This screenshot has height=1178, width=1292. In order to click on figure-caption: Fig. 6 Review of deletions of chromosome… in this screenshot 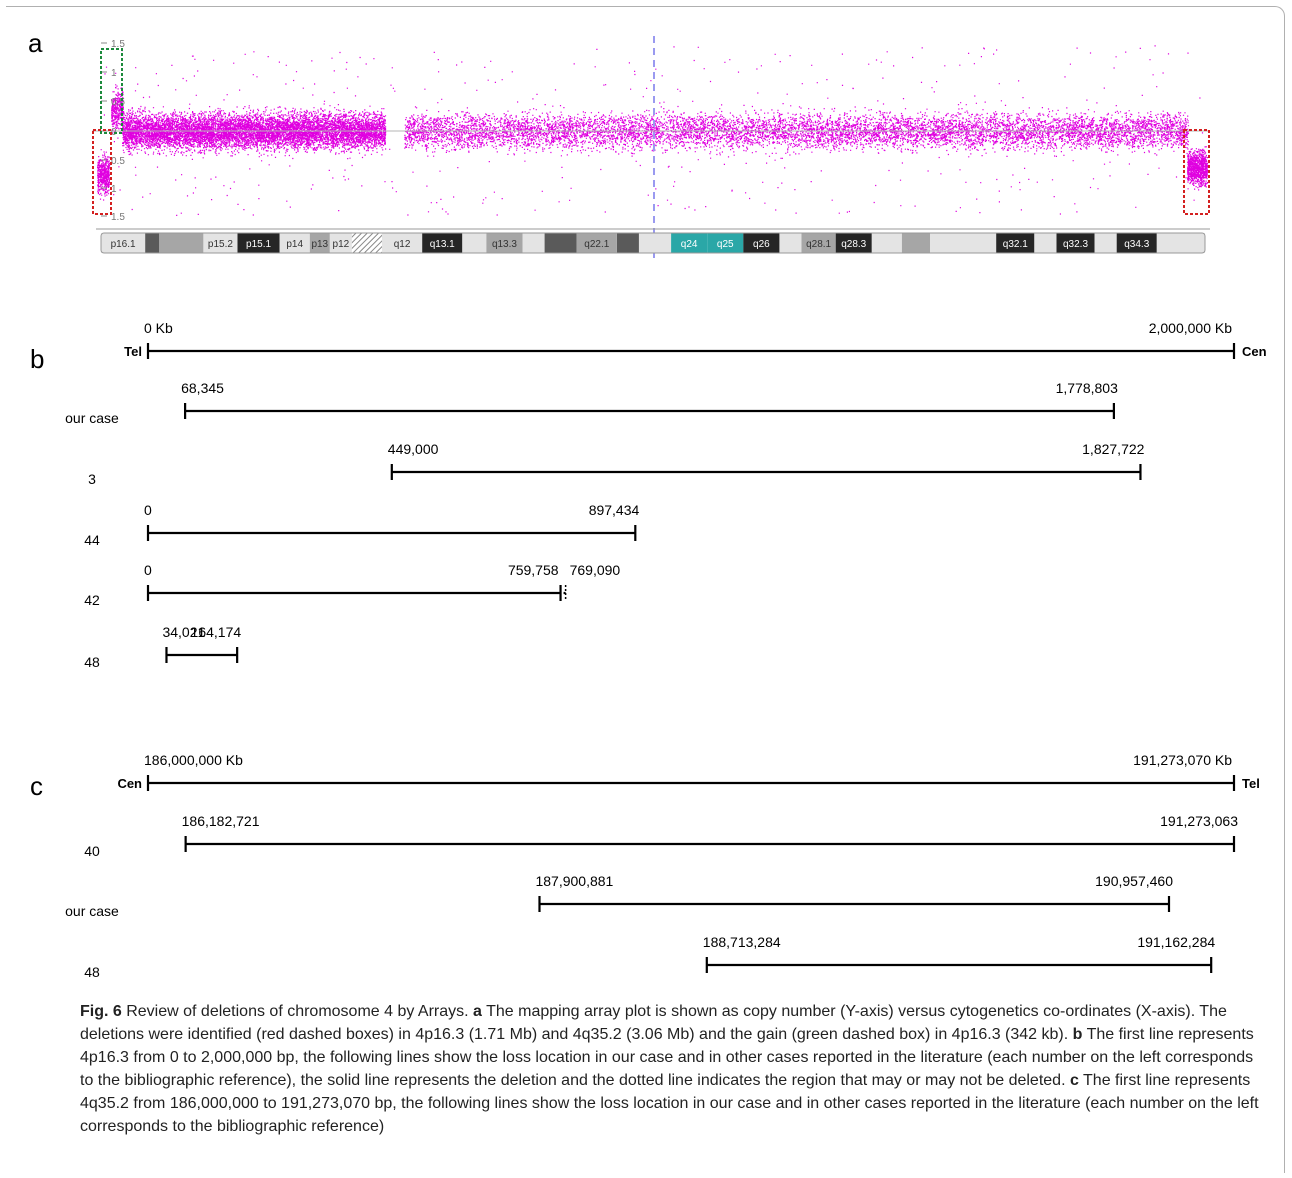, I will do `click(675, 1069)`.